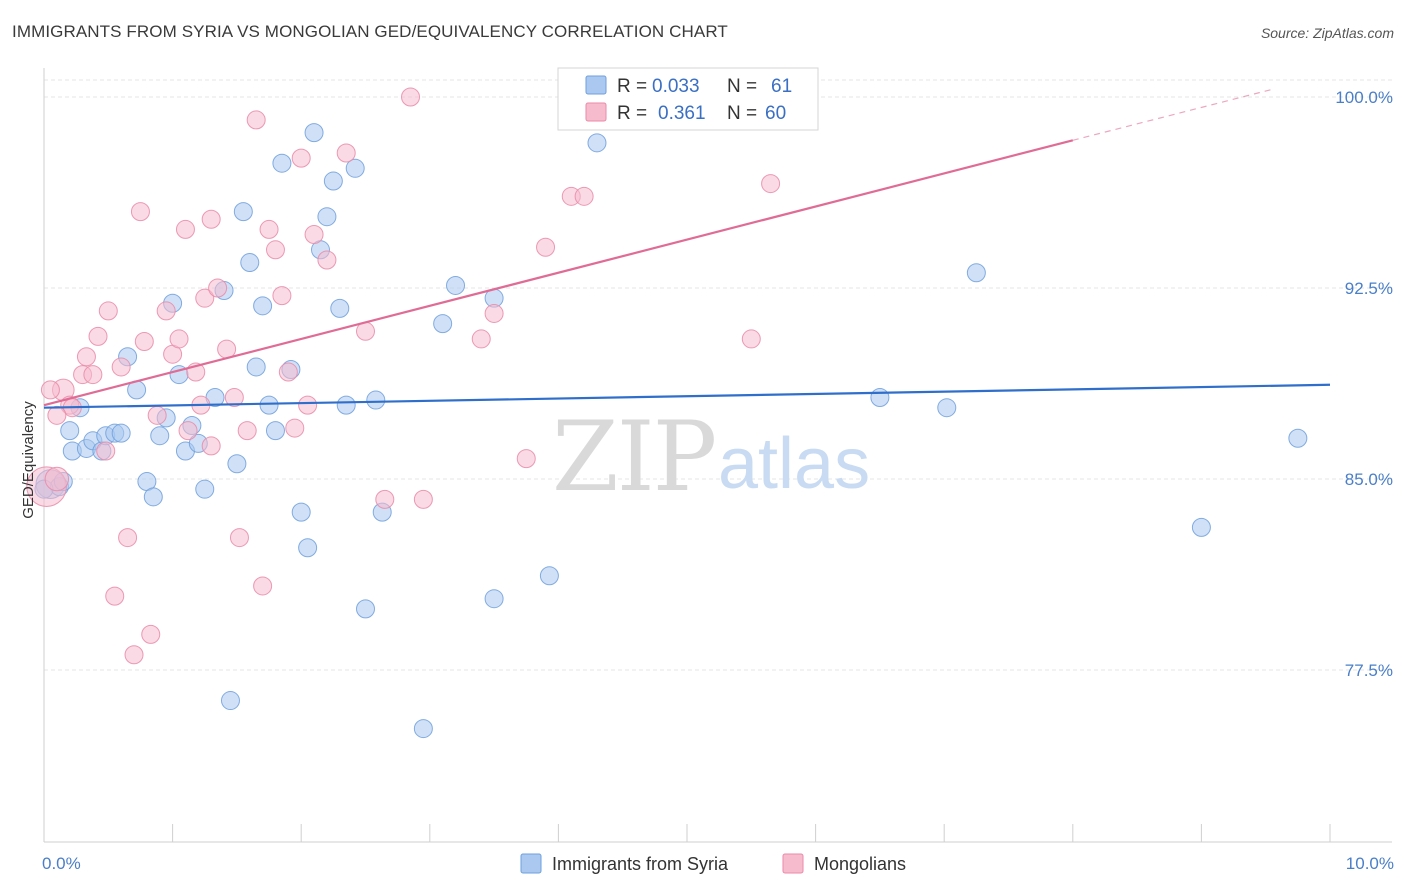 Image resolution: width=1406 pixels, height=892 pixels. What do you see at coordinates (742, 113) in the screenshot?
I see `legend-n-label-pink: N =` at bounding box center [742, 113].